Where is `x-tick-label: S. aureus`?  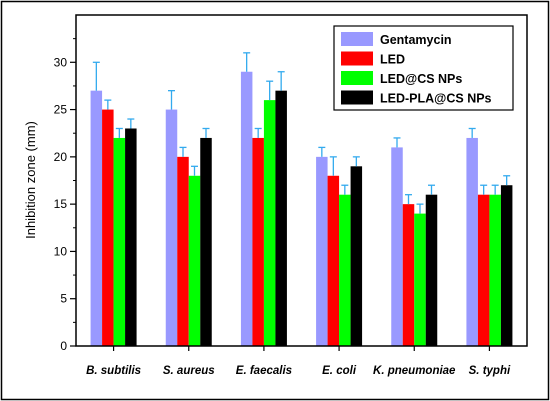 x-tick-label: S. aureus is located at coordinates (189, 371).